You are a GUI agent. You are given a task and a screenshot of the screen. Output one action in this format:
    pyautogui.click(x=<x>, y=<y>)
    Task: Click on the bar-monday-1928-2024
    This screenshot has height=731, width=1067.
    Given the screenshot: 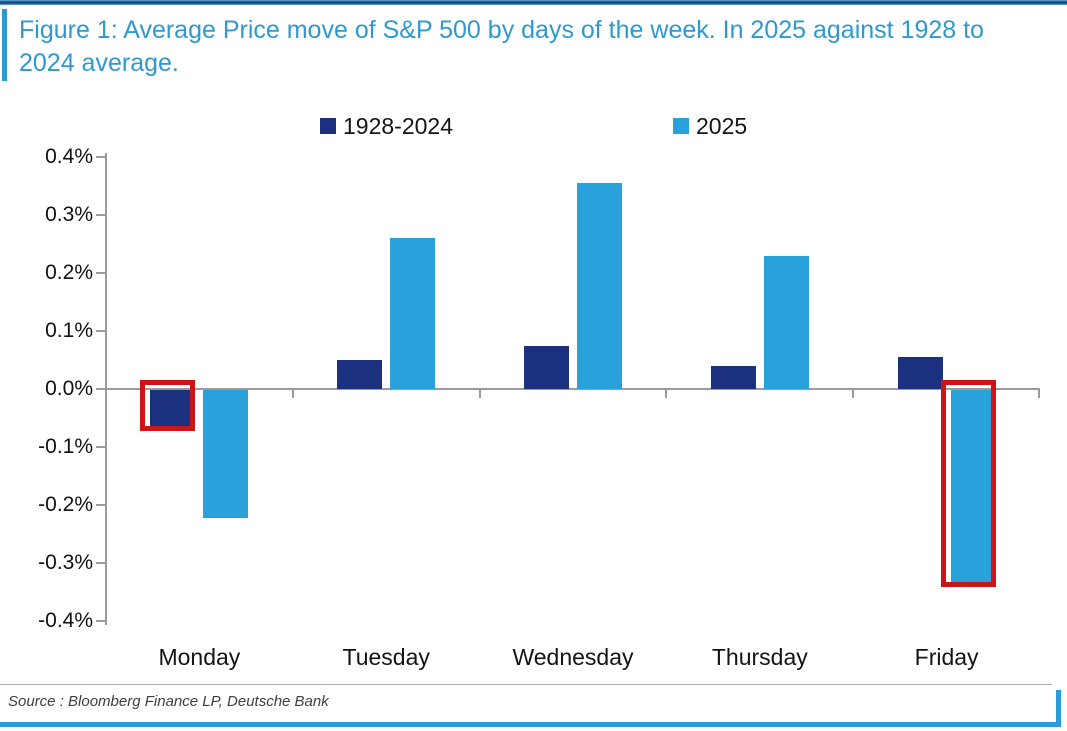 What is the action you would take?
    pyautogui.click(x=173, y=410)
    